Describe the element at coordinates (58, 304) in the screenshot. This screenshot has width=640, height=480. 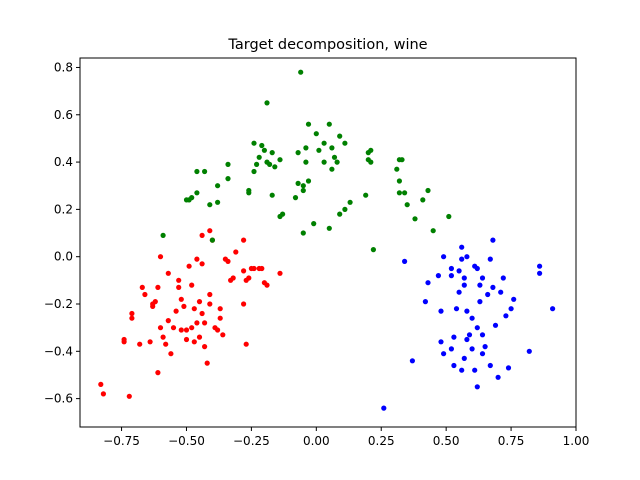
I see `y-tick-label: −0.2` at that location.